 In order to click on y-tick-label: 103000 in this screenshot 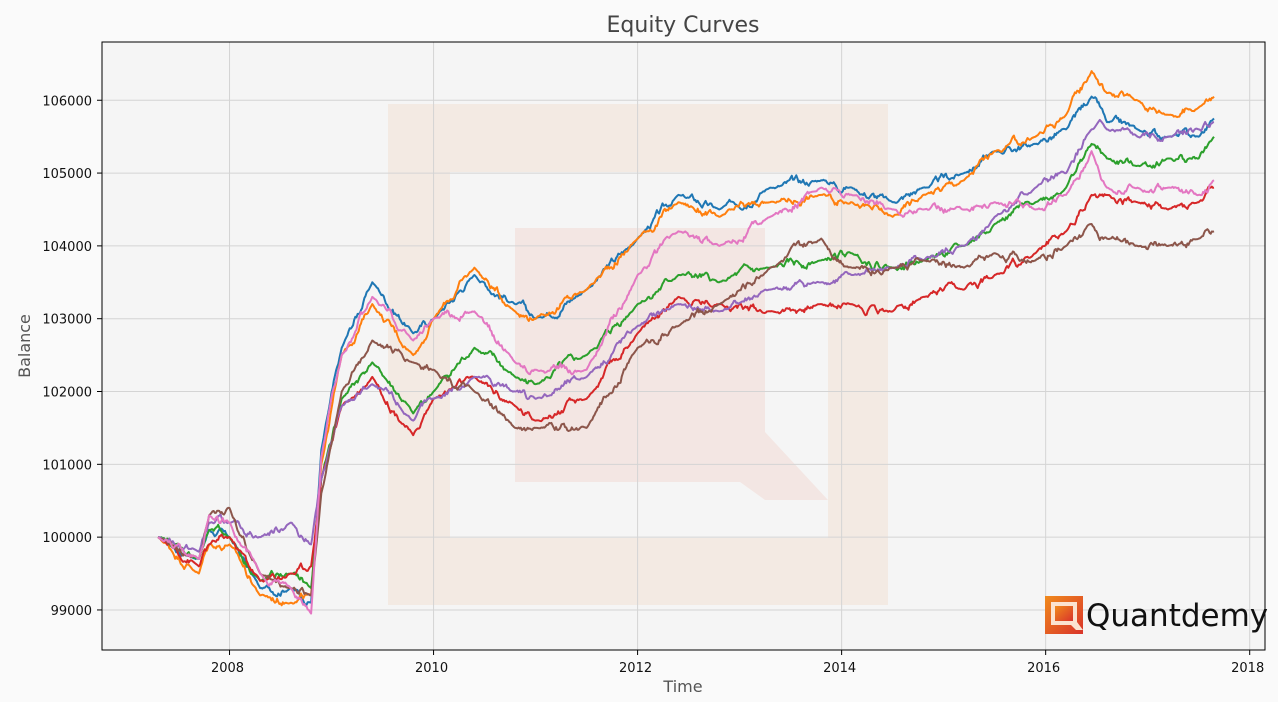, I will do `click(67, 320)`.